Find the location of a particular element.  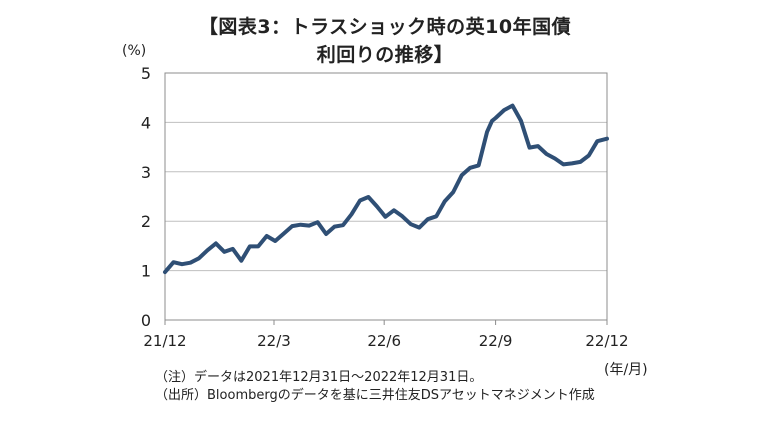

x-tick-label: 22/12 is located at coordinates (606, 341).